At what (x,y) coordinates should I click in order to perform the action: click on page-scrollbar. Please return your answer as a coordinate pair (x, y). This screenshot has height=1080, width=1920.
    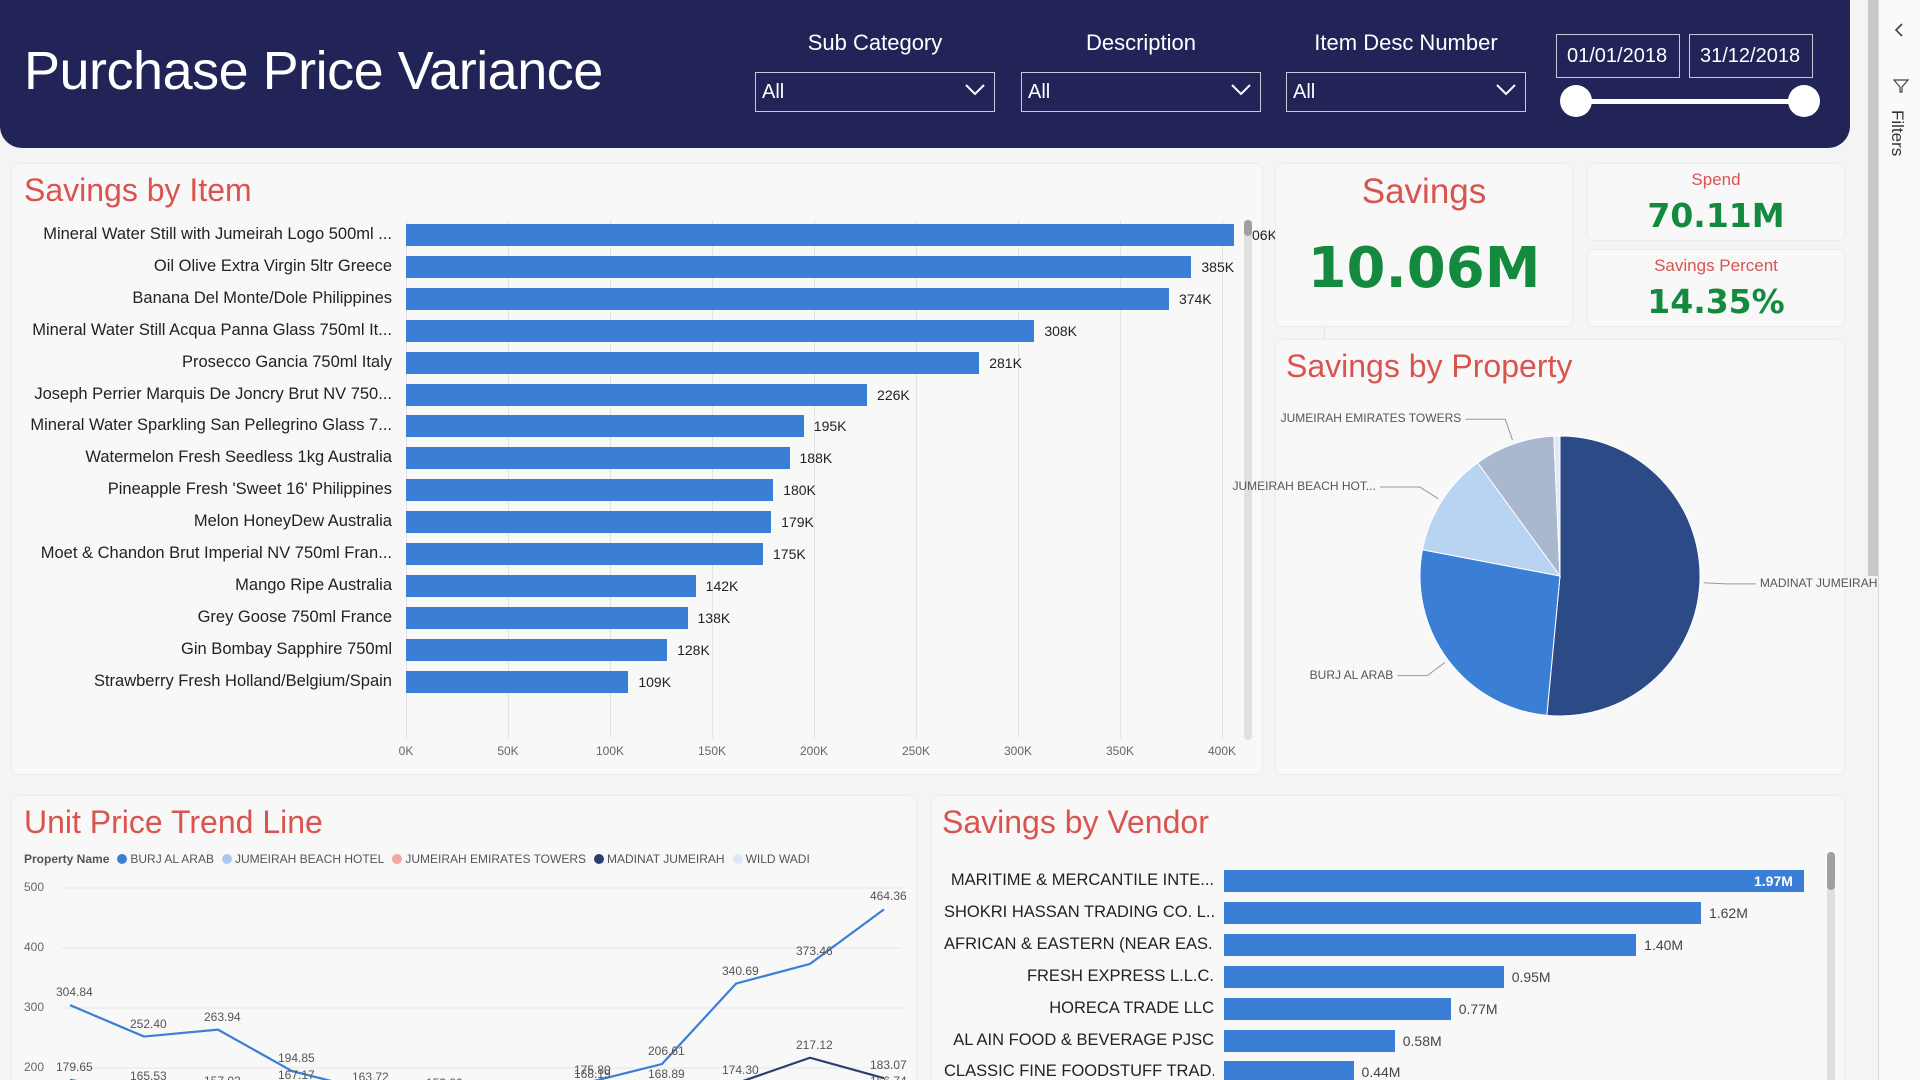
    Looking at the image, I should click on (1873, 288).